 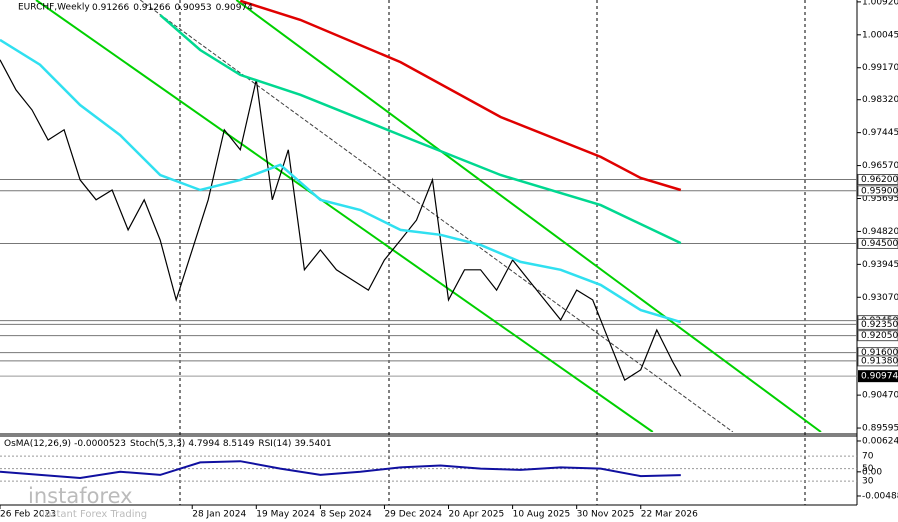 I want to click on x-tick-label: 19 May 2024, so click(x=285, y=515).